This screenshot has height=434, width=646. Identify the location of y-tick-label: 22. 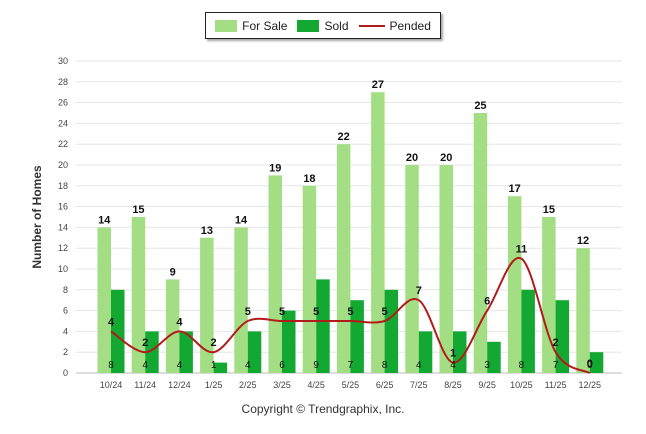
(63, 144).